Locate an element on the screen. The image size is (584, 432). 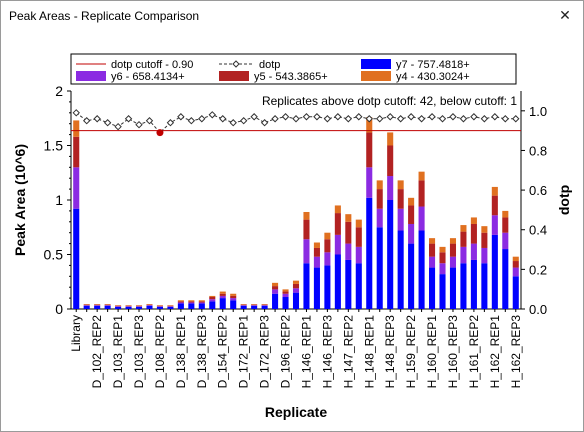
y-tick-label-left: 1 is located at coordinates (59, 200).